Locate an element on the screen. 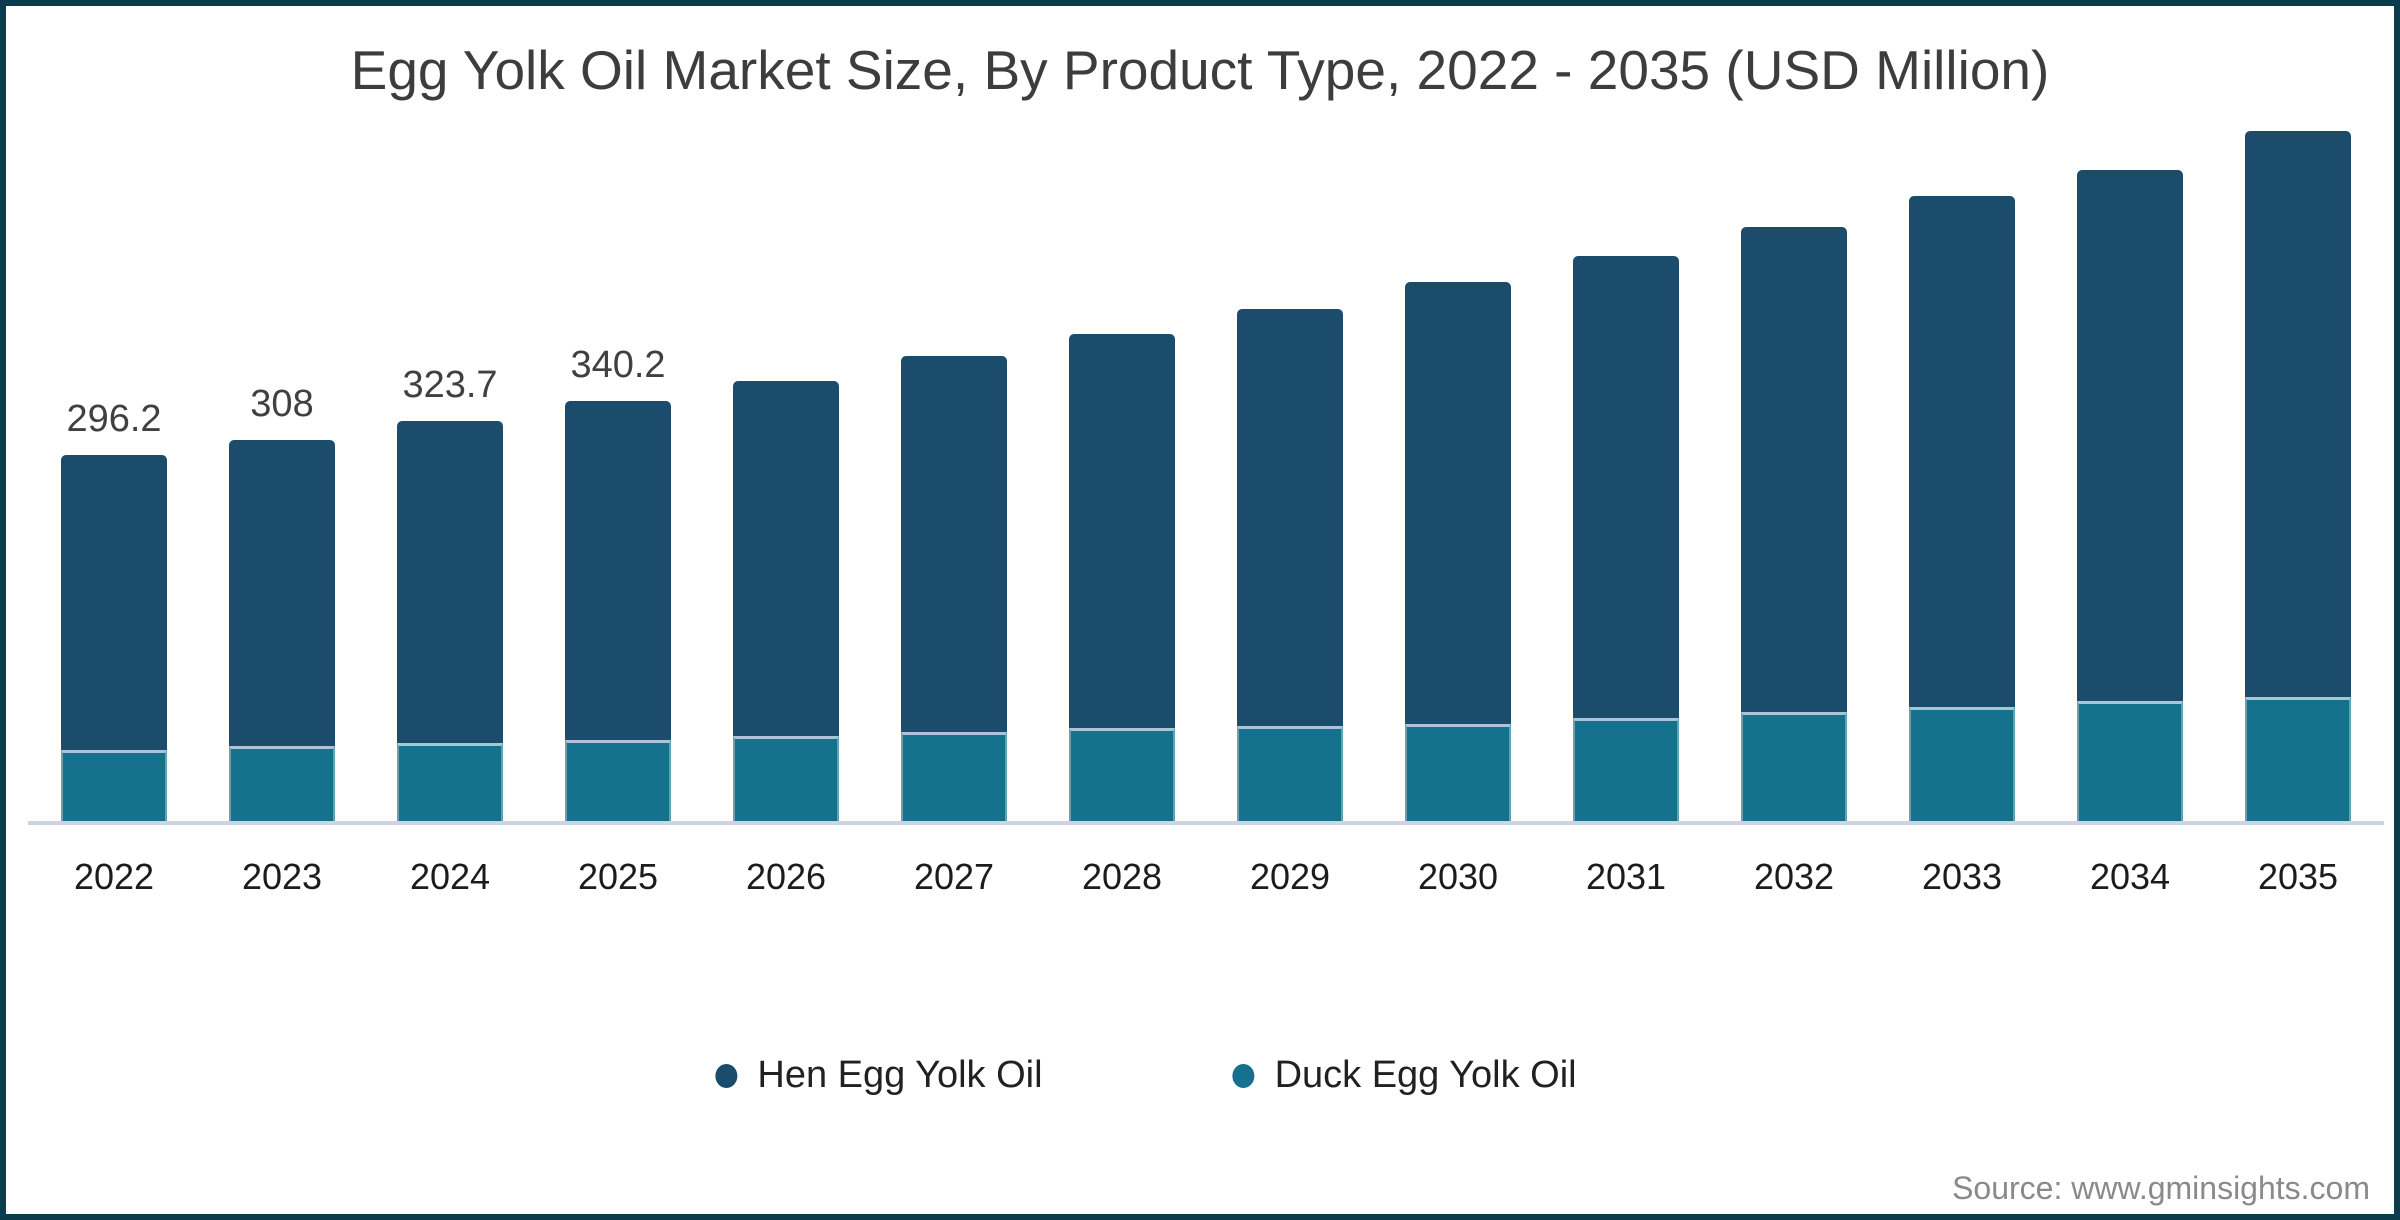 The image size is (2400, 1220). legend-label-duck: Duck Egg Yolk Oil is located at coordinates (1425, 1075).